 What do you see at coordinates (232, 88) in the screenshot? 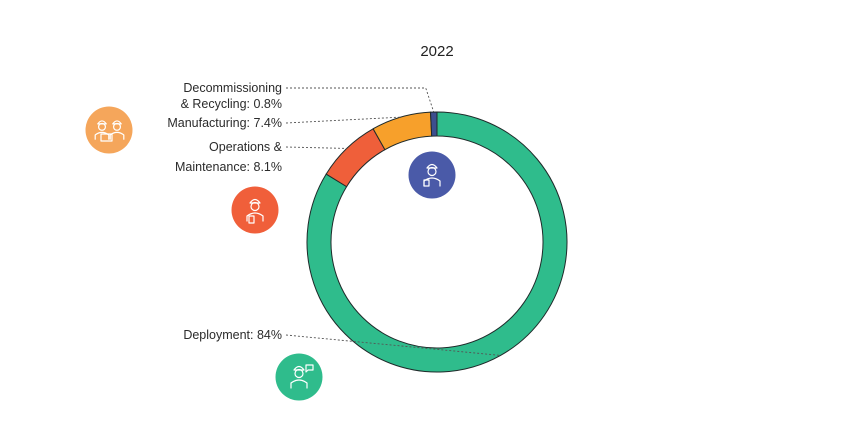
I see `slice-label: Decommissioning` at bounding box center [232, 88].